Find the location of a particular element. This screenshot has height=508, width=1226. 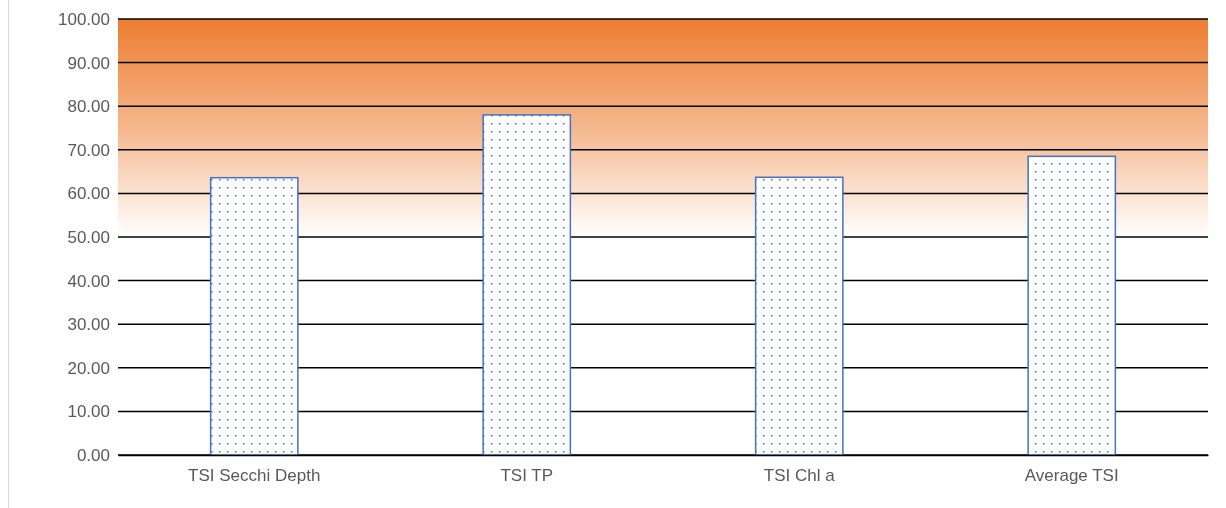

x-tick-label: TSI Chl a is located at coordinates (799, 476).